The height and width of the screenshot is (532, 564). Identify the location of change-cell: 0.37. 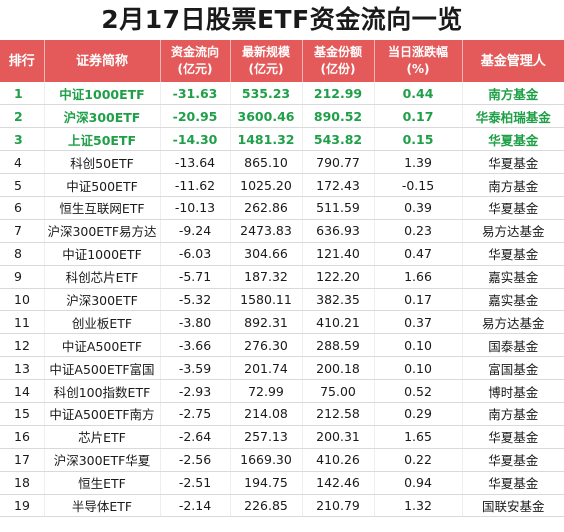
(418, 322).